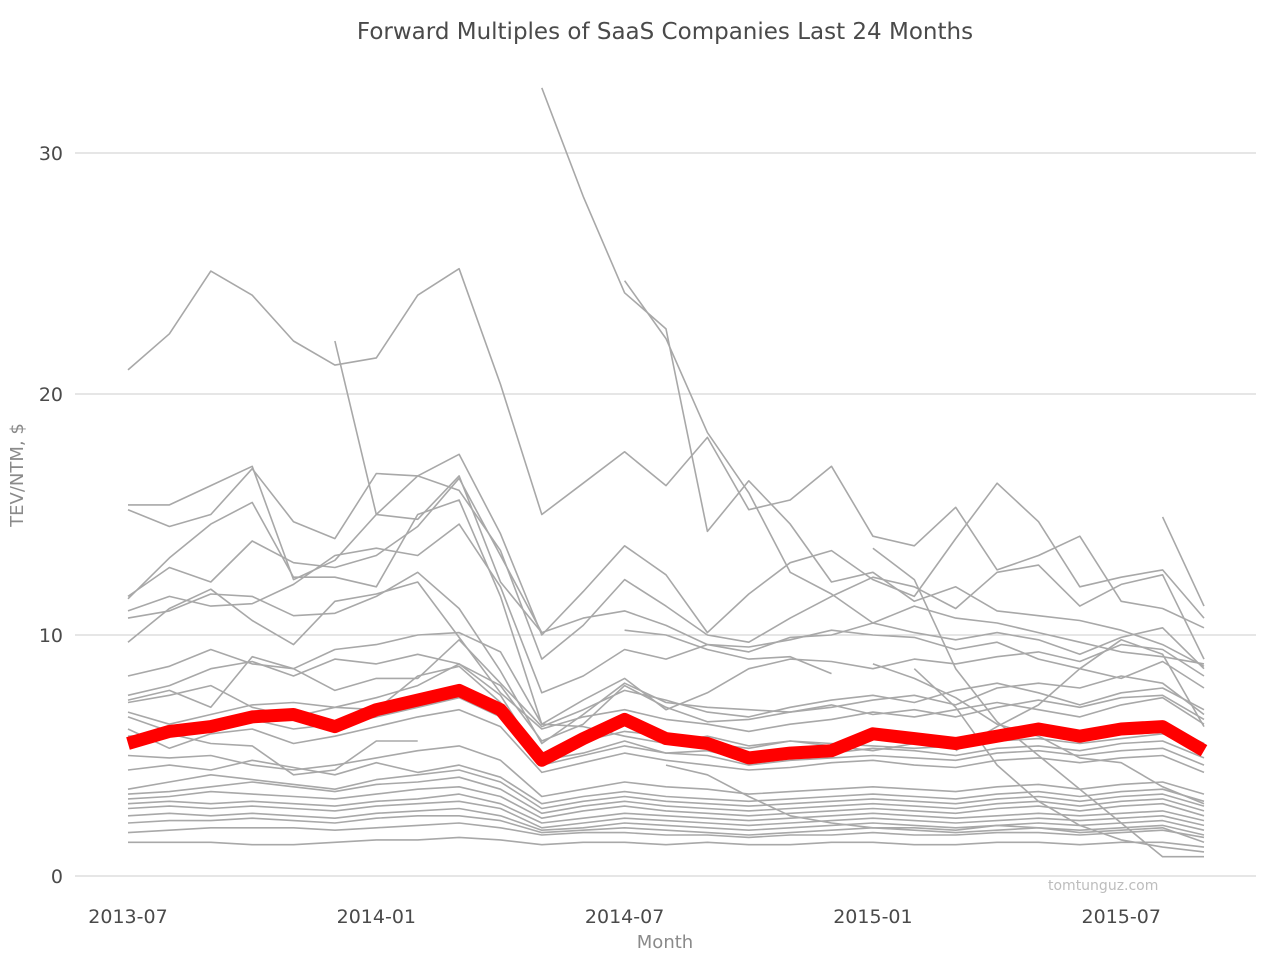 The image size is (1280, 960). I want to click on x-axis-ticks: 2013-07 2014-01 2014-07 2015-01 2015-07, so click(624, 917).